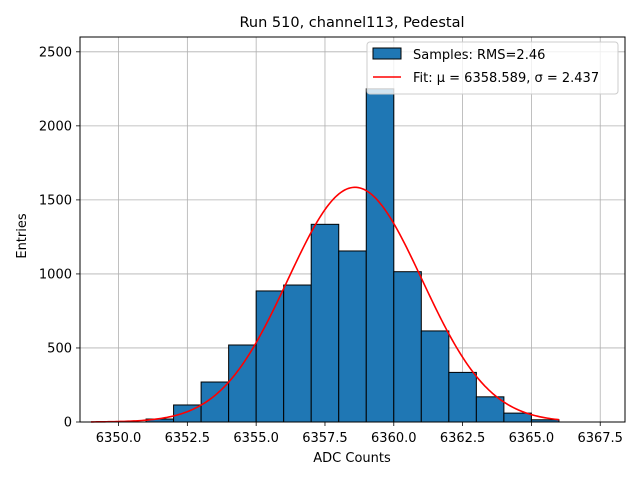 The width and height of the screenshot is (640, 480). What do you see at coordinates (479, 55) in the screenshot?
I see `legend-label-samples: Samples: RMS=2.46` at bounding box center [479, 55].